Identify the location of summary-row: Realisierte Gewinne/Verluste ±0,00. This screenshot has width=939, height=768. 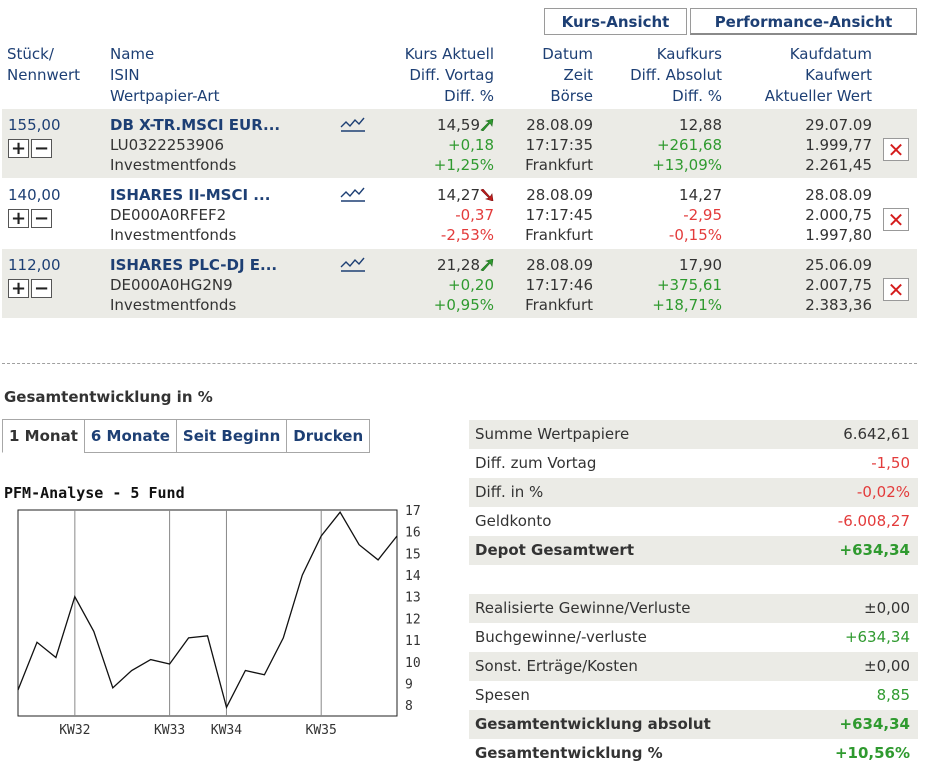
(693, 608).